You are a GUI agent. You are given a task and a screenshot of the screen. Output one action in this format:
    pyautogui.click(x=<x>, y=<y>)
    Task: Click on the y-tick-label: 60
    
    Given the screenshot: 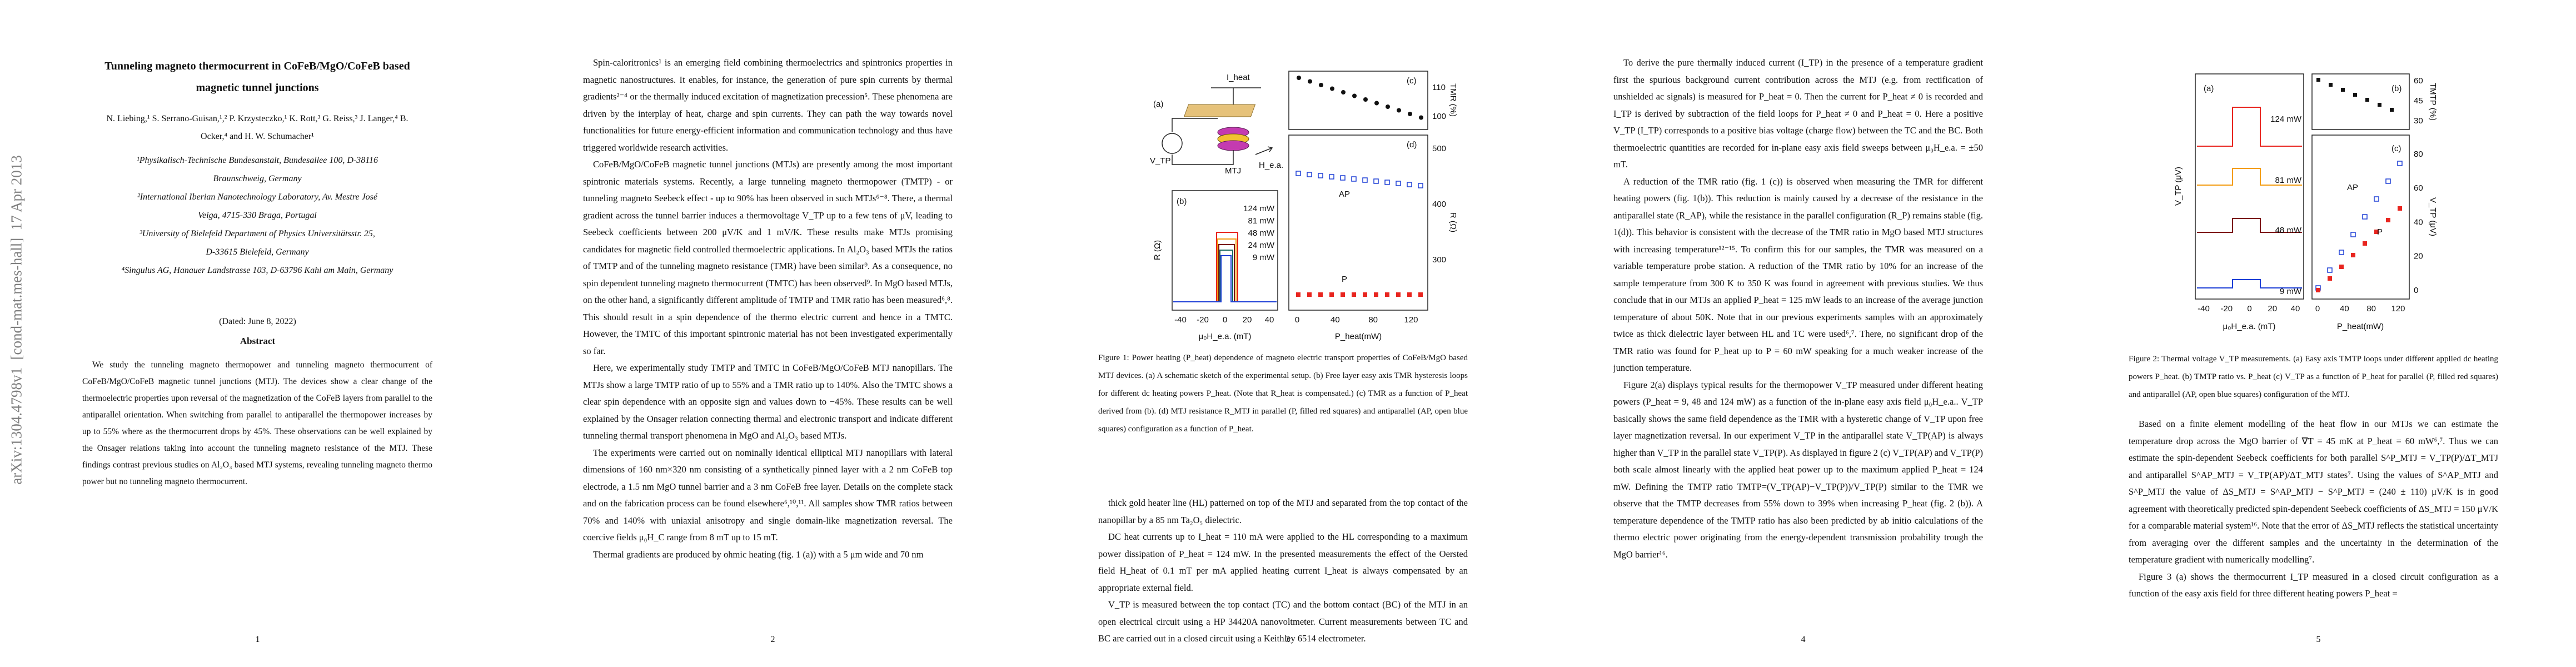 What is the action you would take?
    pyautogui.click(x=2418, y=188)
    